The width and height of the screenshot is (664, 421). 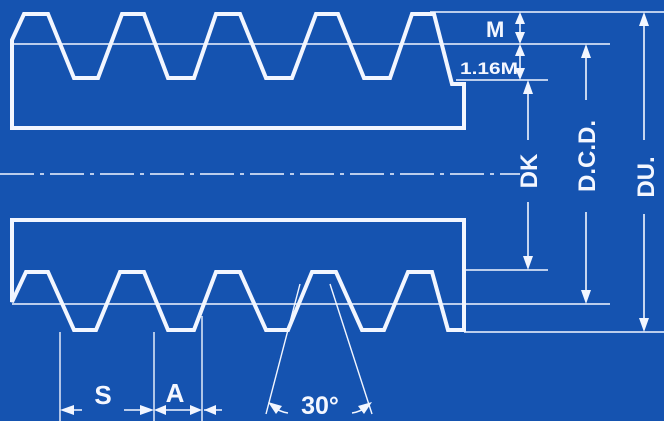 I want to click on thread-angle-label: 30°, so click(x=320, y=406).